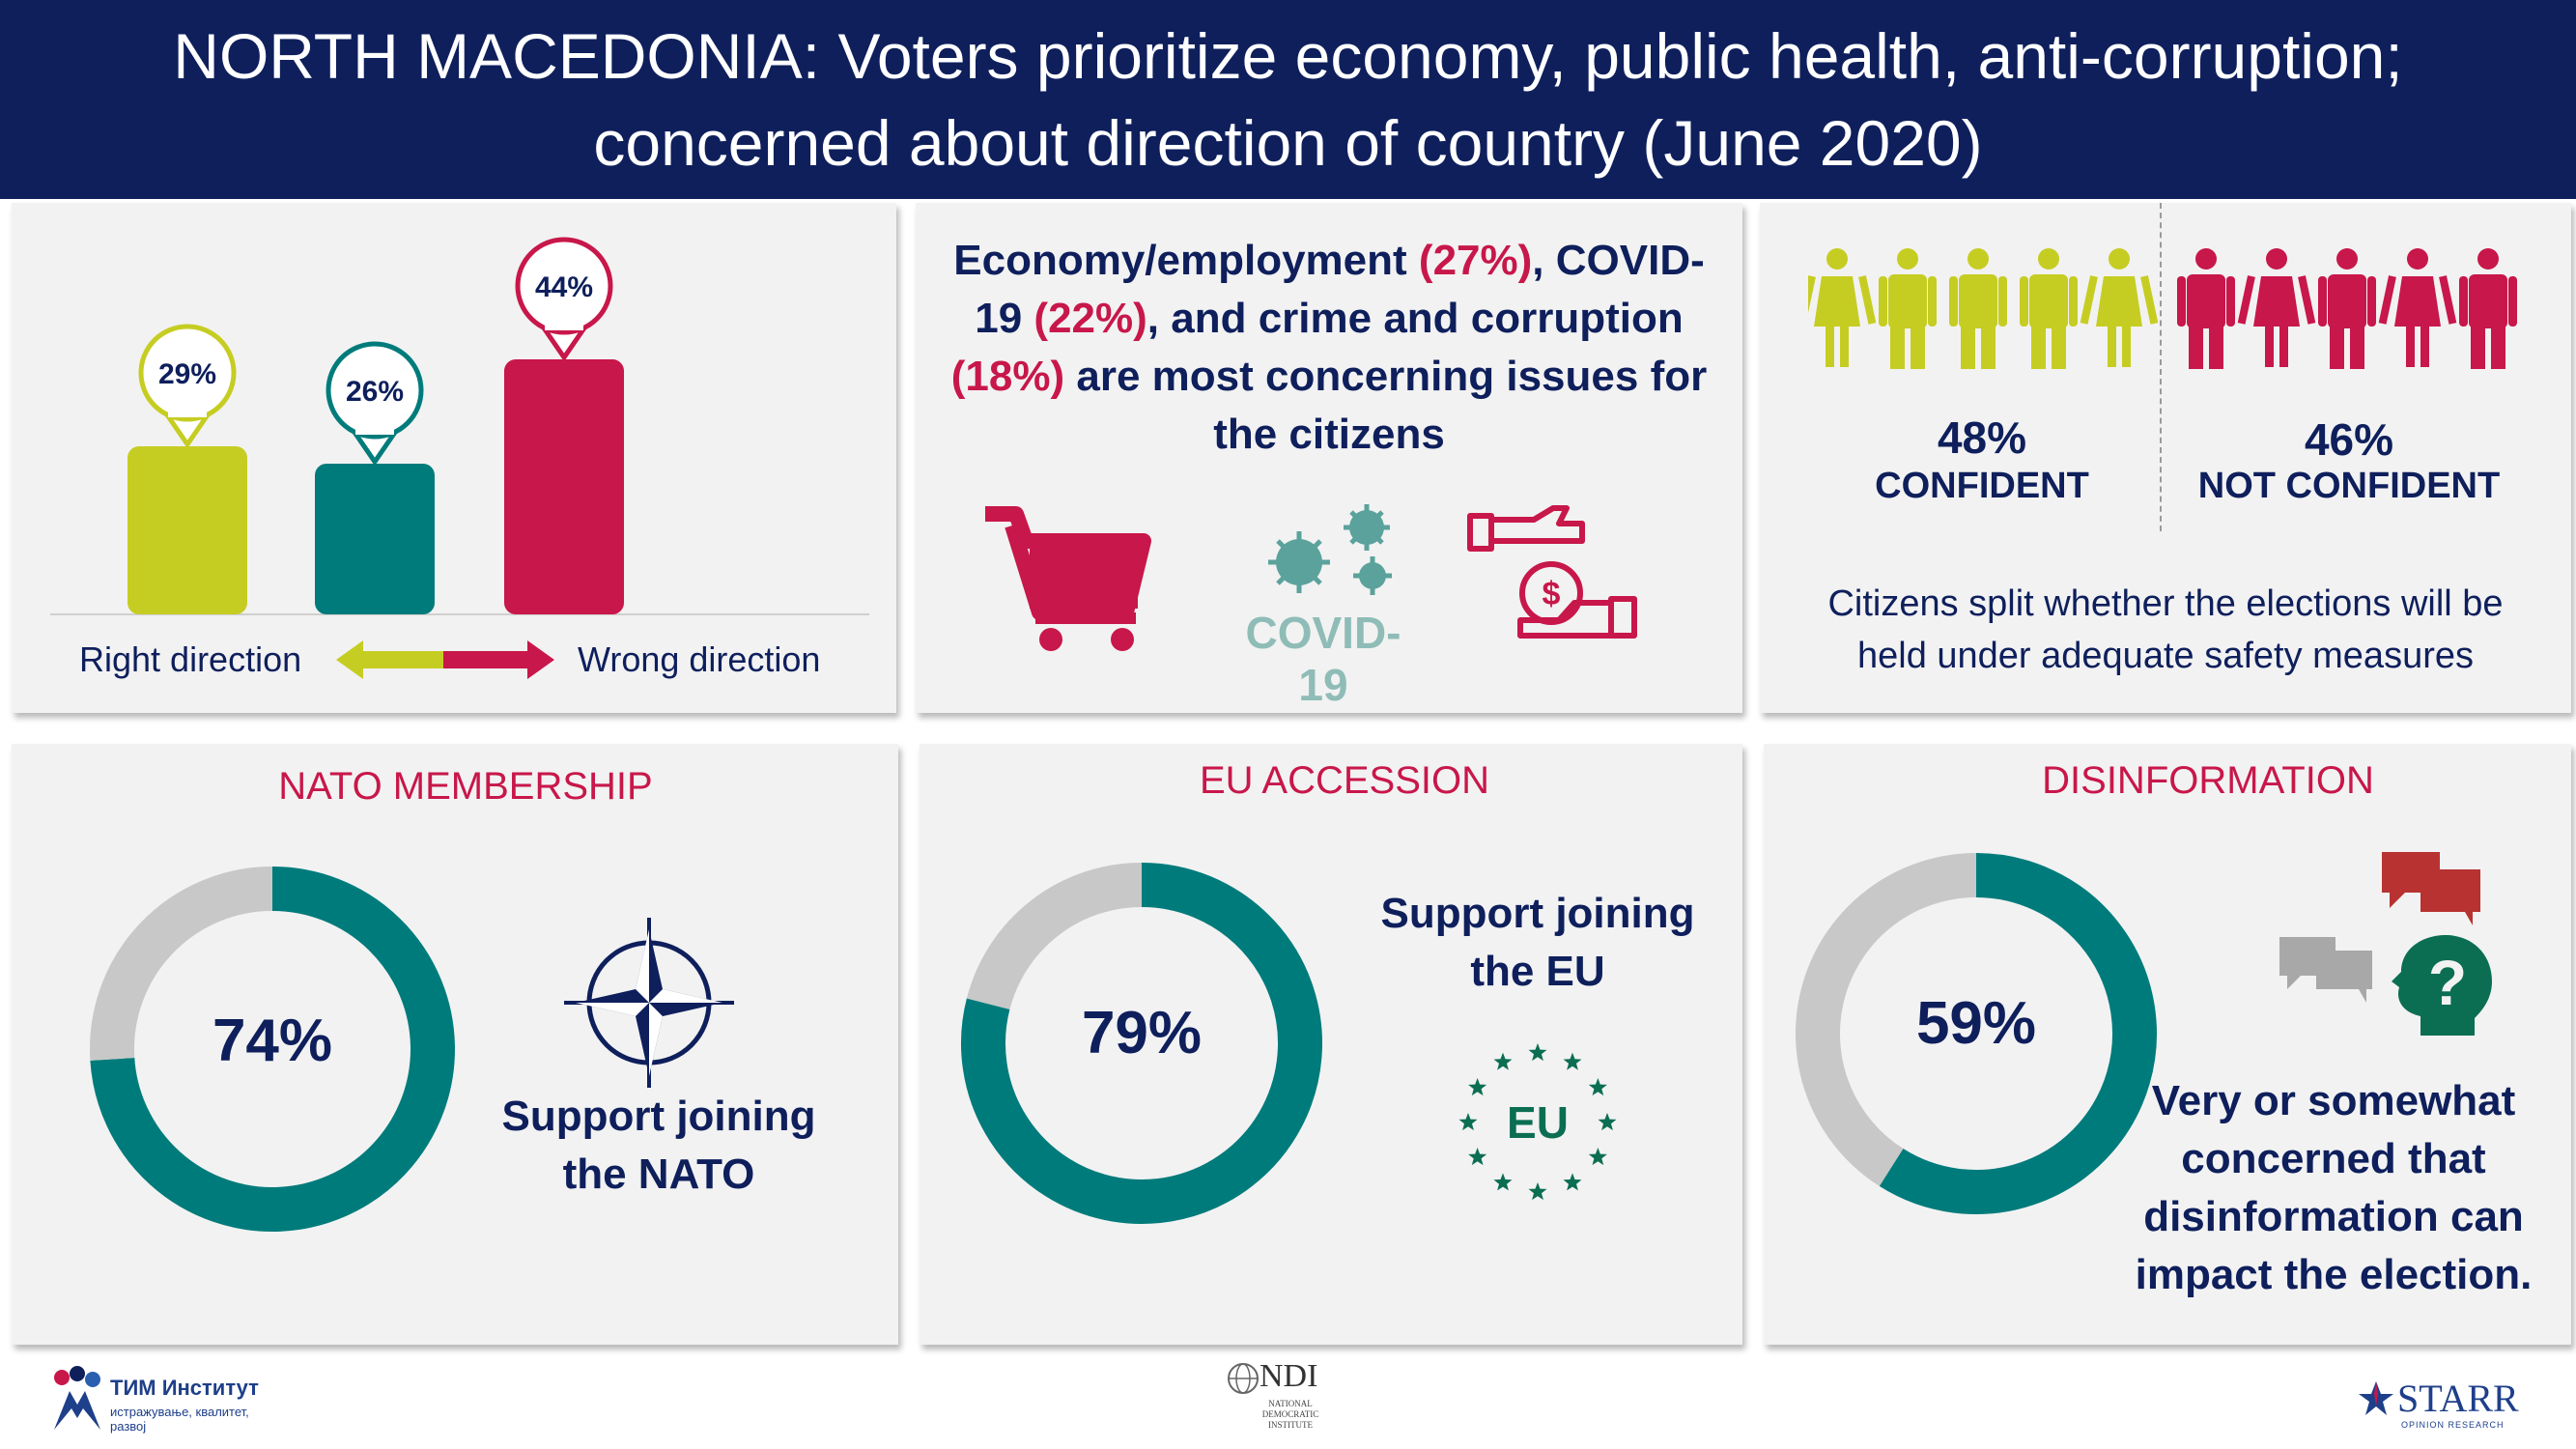 The width and height of the screenshot is (2576, 1449). I want to click on eu-donut-chart, so click(1141, 1043).